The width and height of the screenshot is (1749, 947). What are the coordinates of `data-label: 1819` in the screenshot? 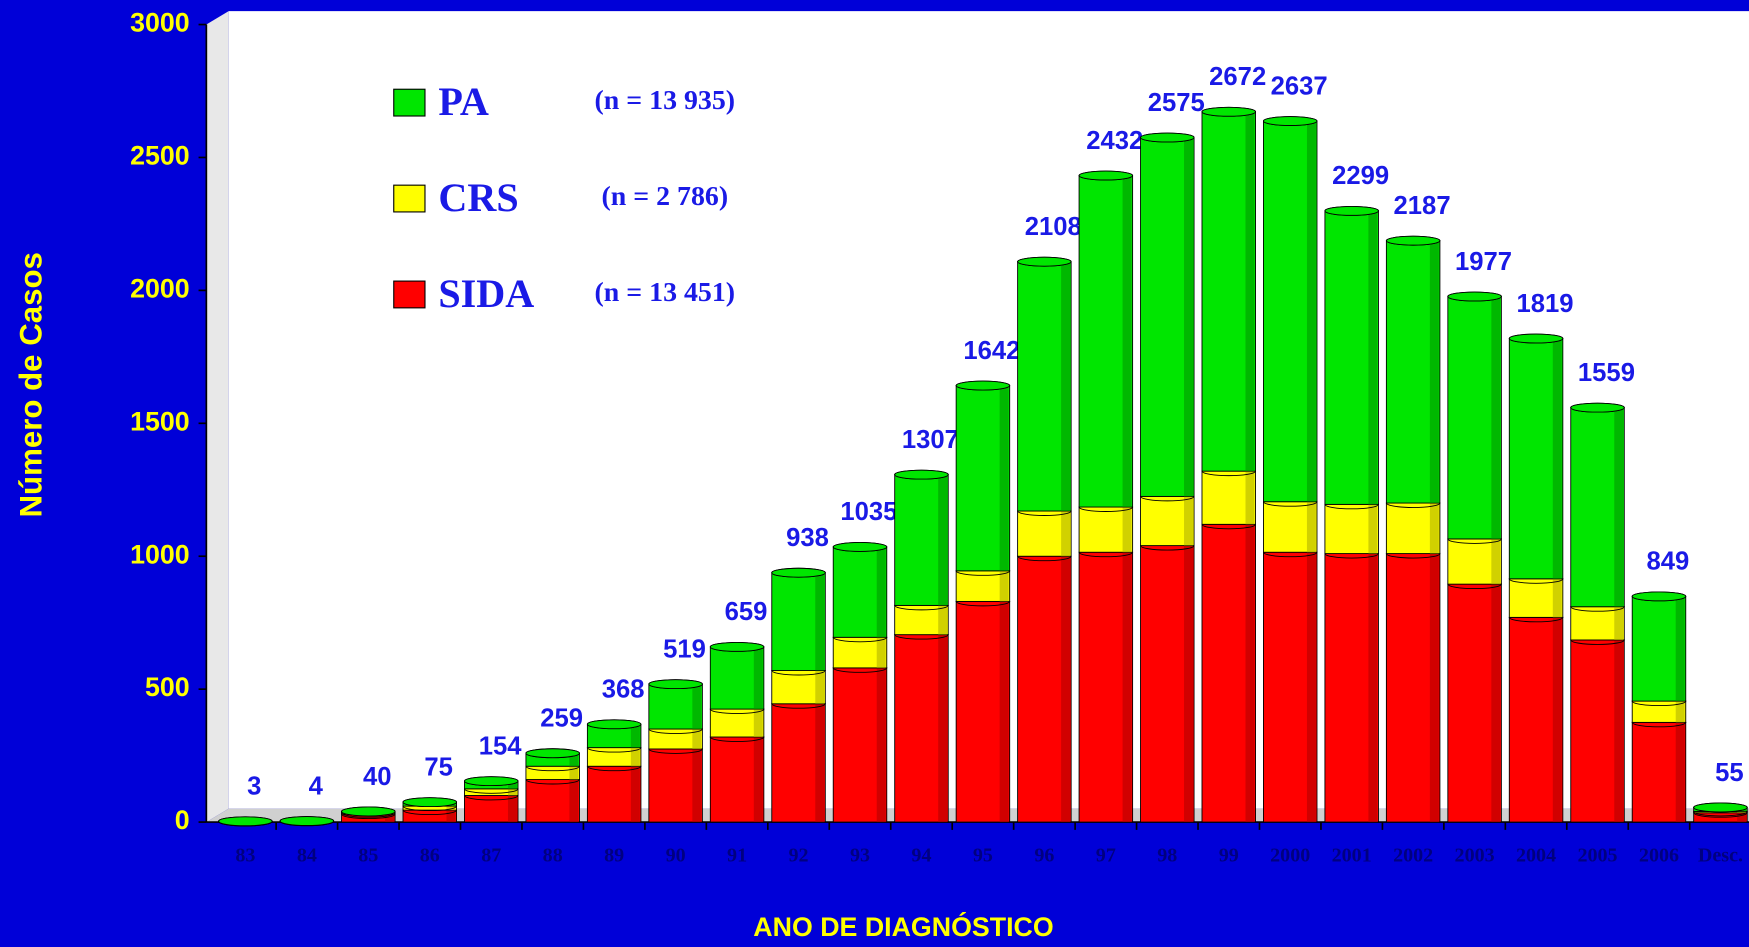 It's located at (1544, 304).